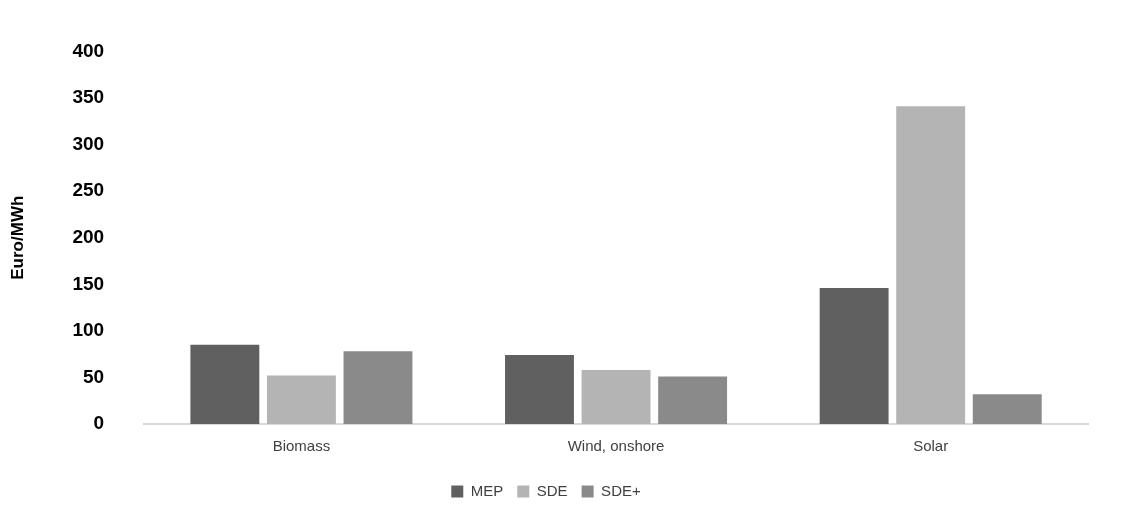 Image resolution: width=1128 pixels, height=519 pixels. I want to click on y-tick-label: 200, so click(88, 236).